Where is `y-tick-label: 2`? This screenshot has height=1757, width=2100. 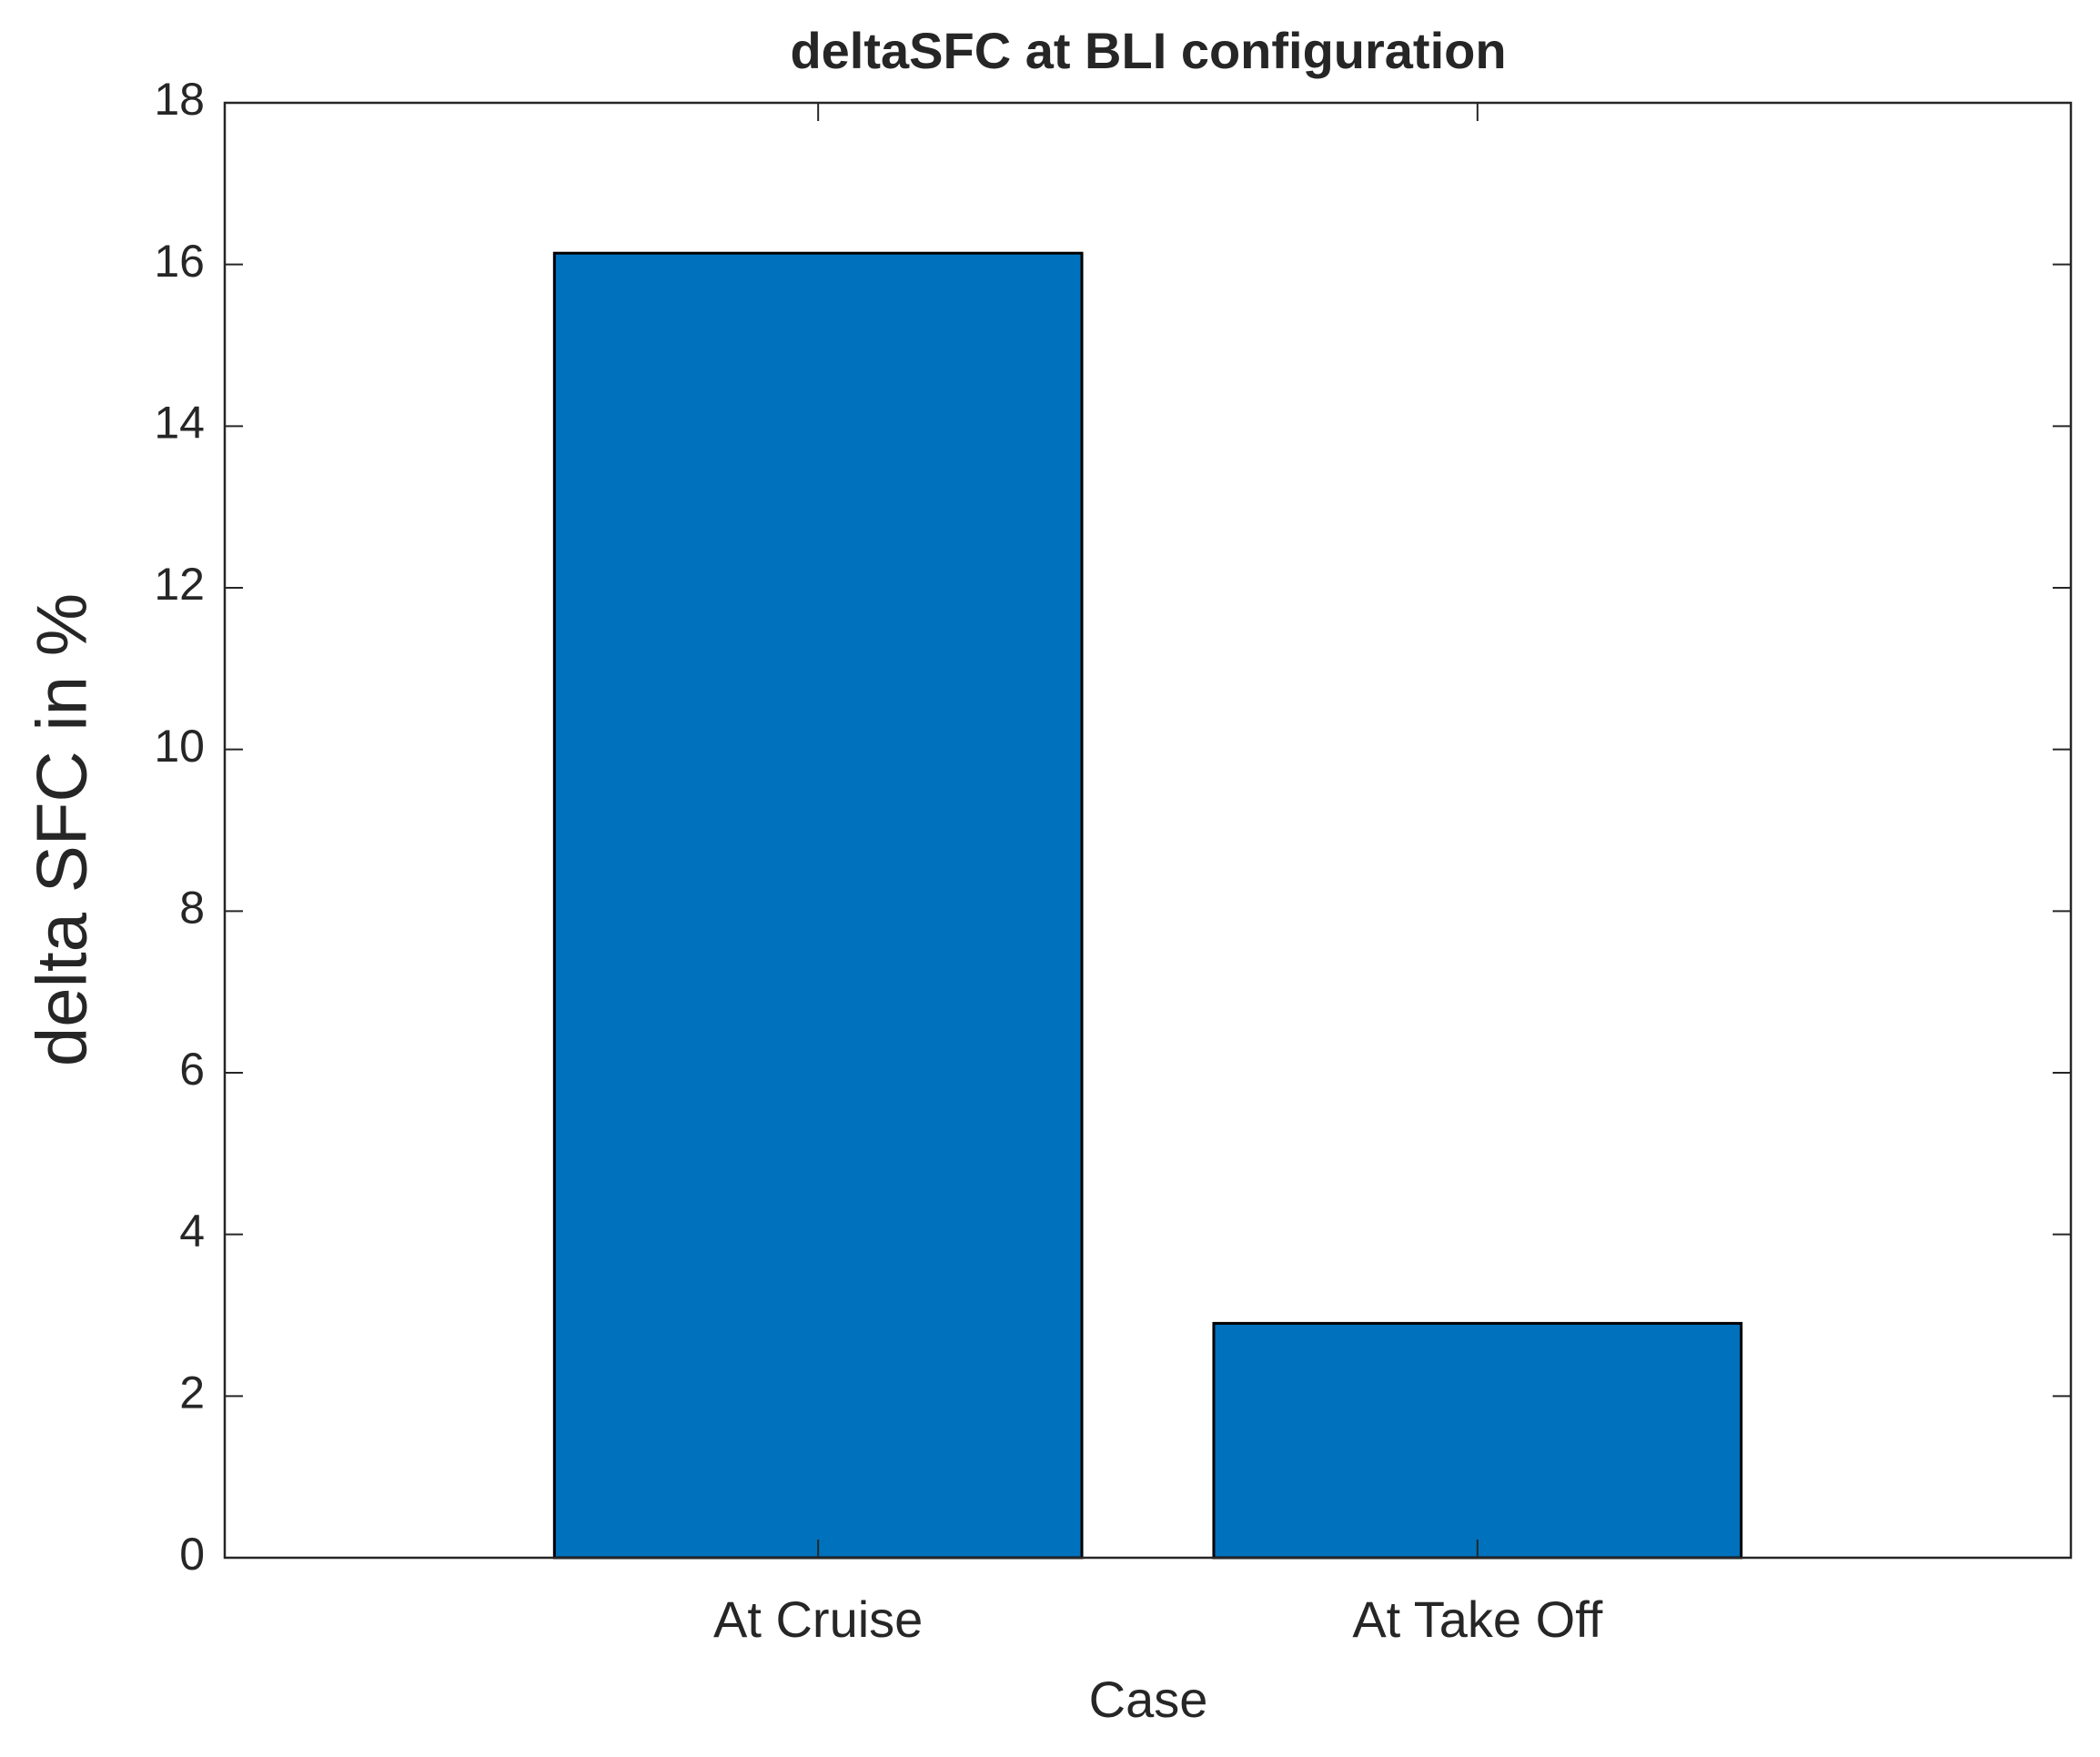 y-tick-label: 2 is located at coordinates (192, 1393).